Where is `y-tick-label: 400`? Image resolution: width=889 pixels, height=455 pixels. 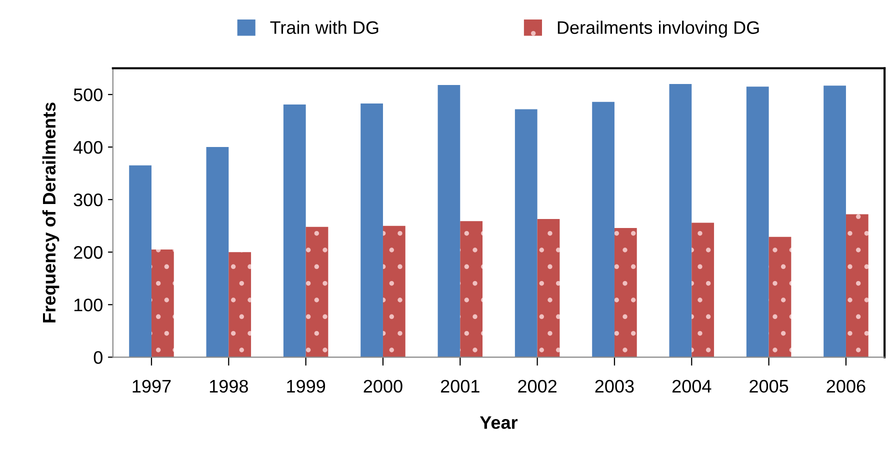
y-tick-label: 400 is located at coordinates (87, 147).